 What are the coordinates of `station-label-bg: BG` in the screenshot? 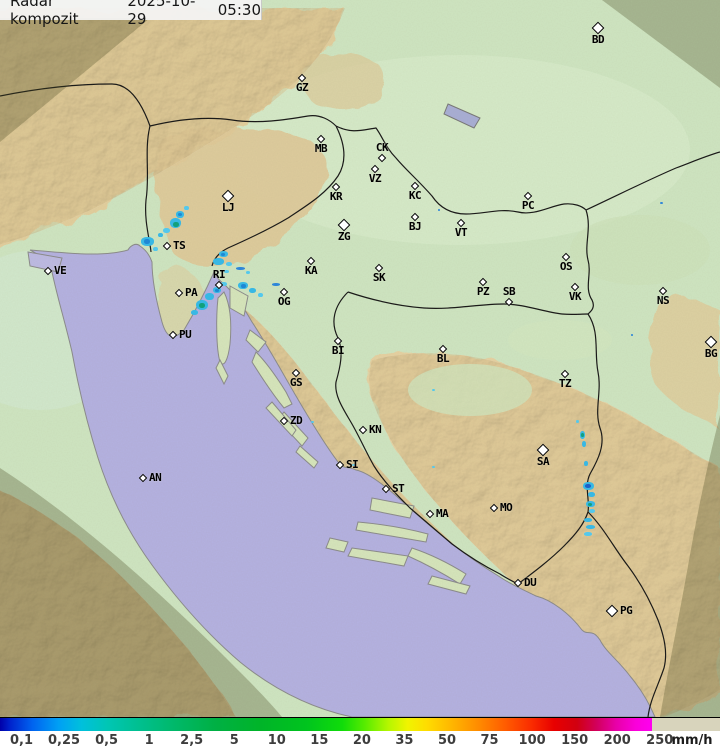 It's located at (711, 353).